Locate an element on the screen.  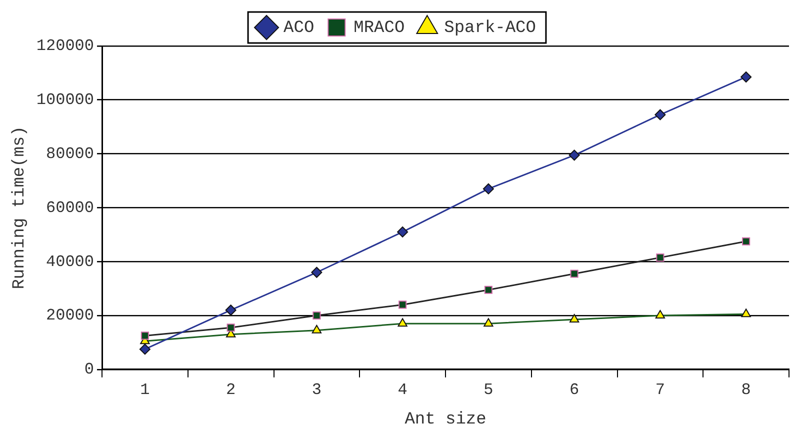
x-tick-label: 6 is located at coordinates (575, 390).